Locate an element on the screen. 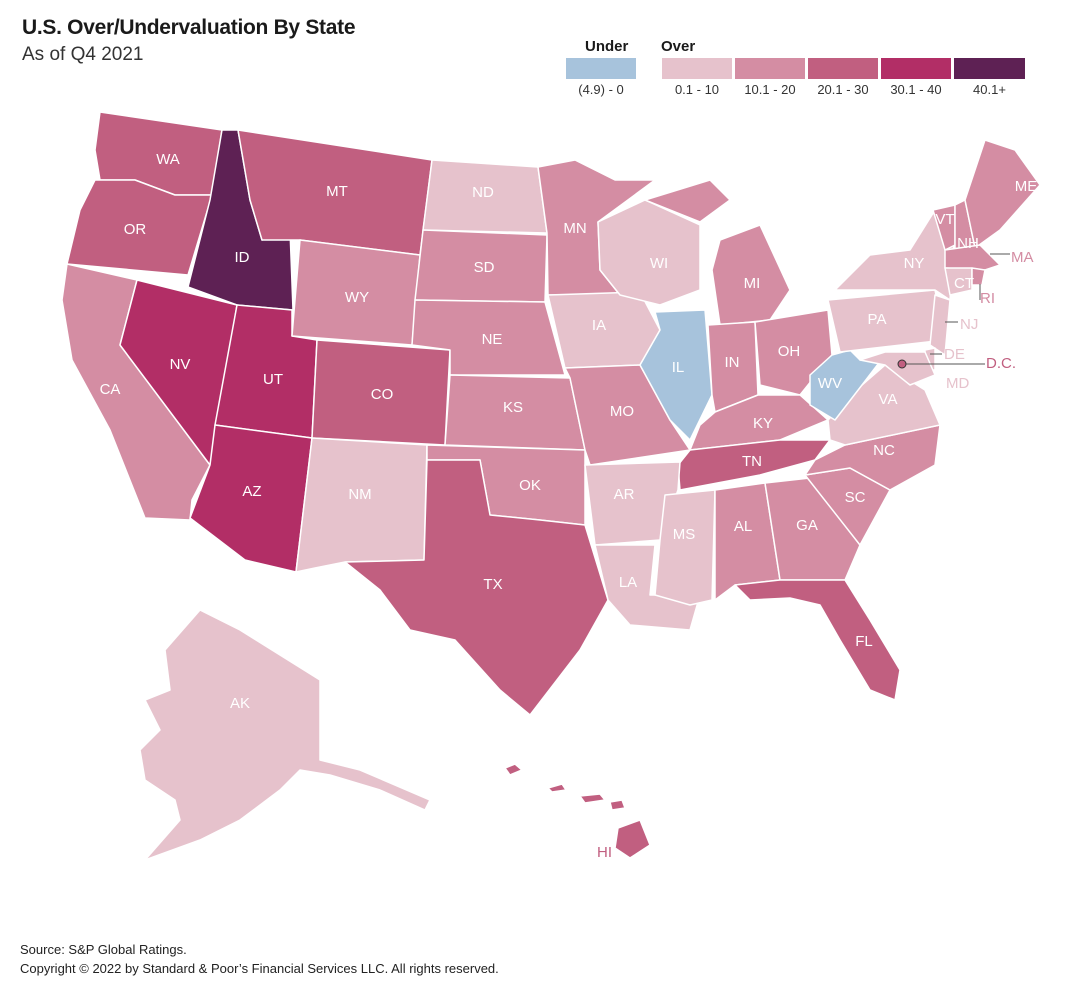 Image resolution: width=1084 pixels, height=1002 pixels. state-TX is located at coordinates (476, 587).